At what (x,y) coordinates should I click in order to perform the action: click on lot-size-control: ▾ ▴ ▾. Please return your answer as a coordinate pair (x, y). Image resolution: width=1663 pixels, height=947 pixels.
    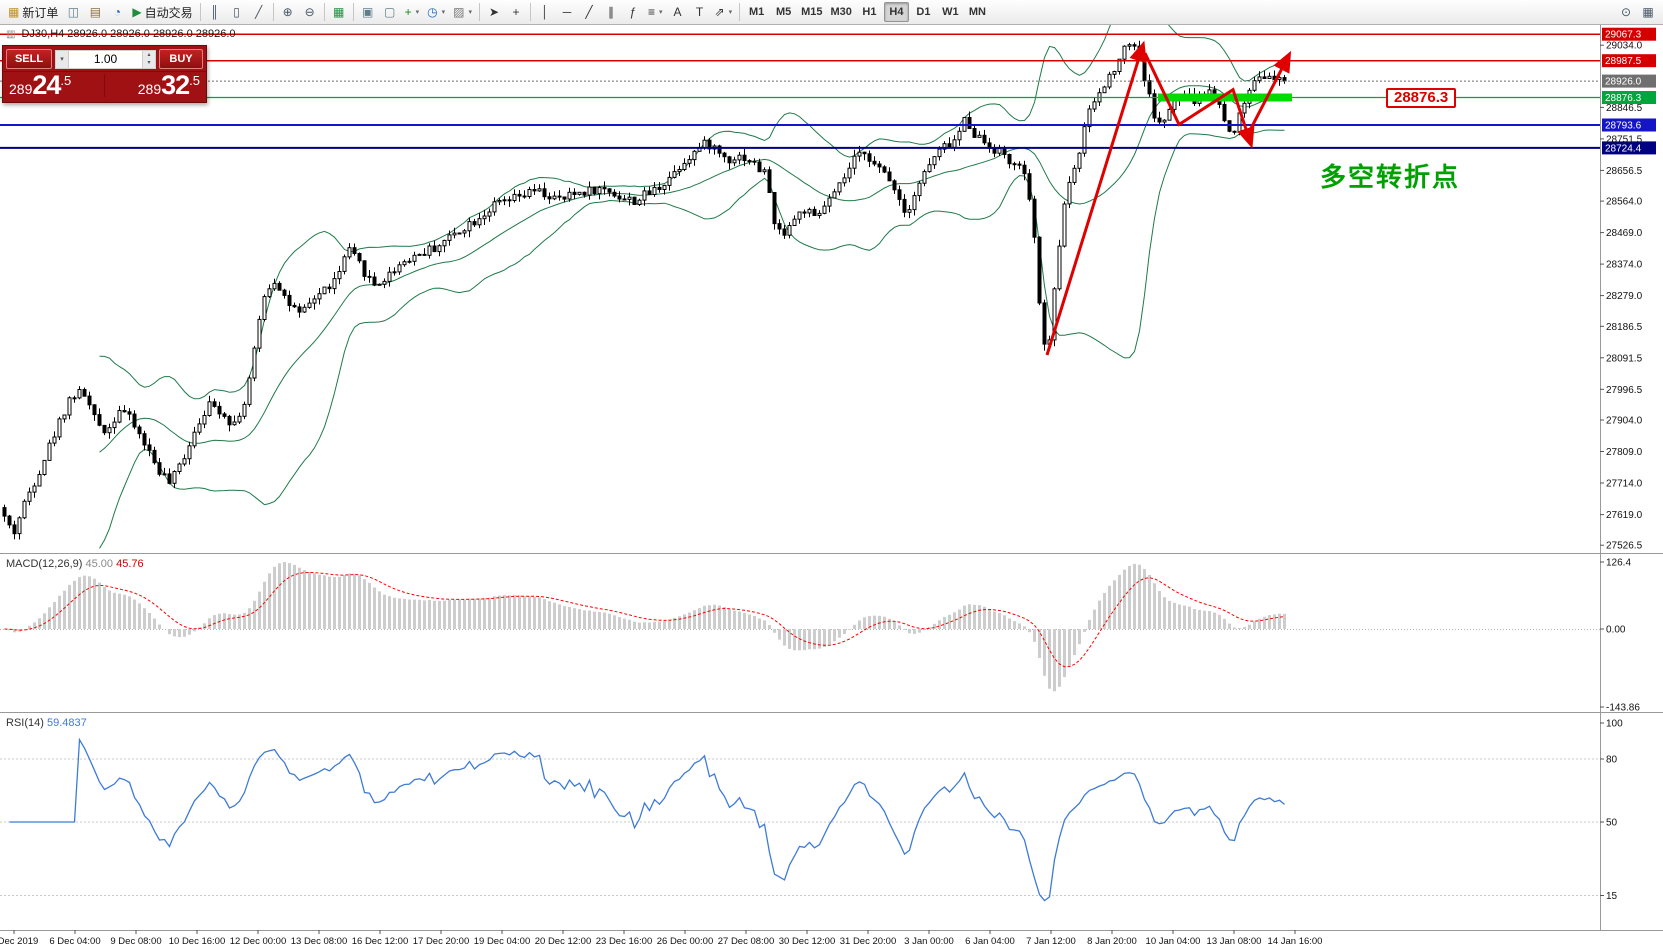
    Looking at the image, I should click on (105, 59).